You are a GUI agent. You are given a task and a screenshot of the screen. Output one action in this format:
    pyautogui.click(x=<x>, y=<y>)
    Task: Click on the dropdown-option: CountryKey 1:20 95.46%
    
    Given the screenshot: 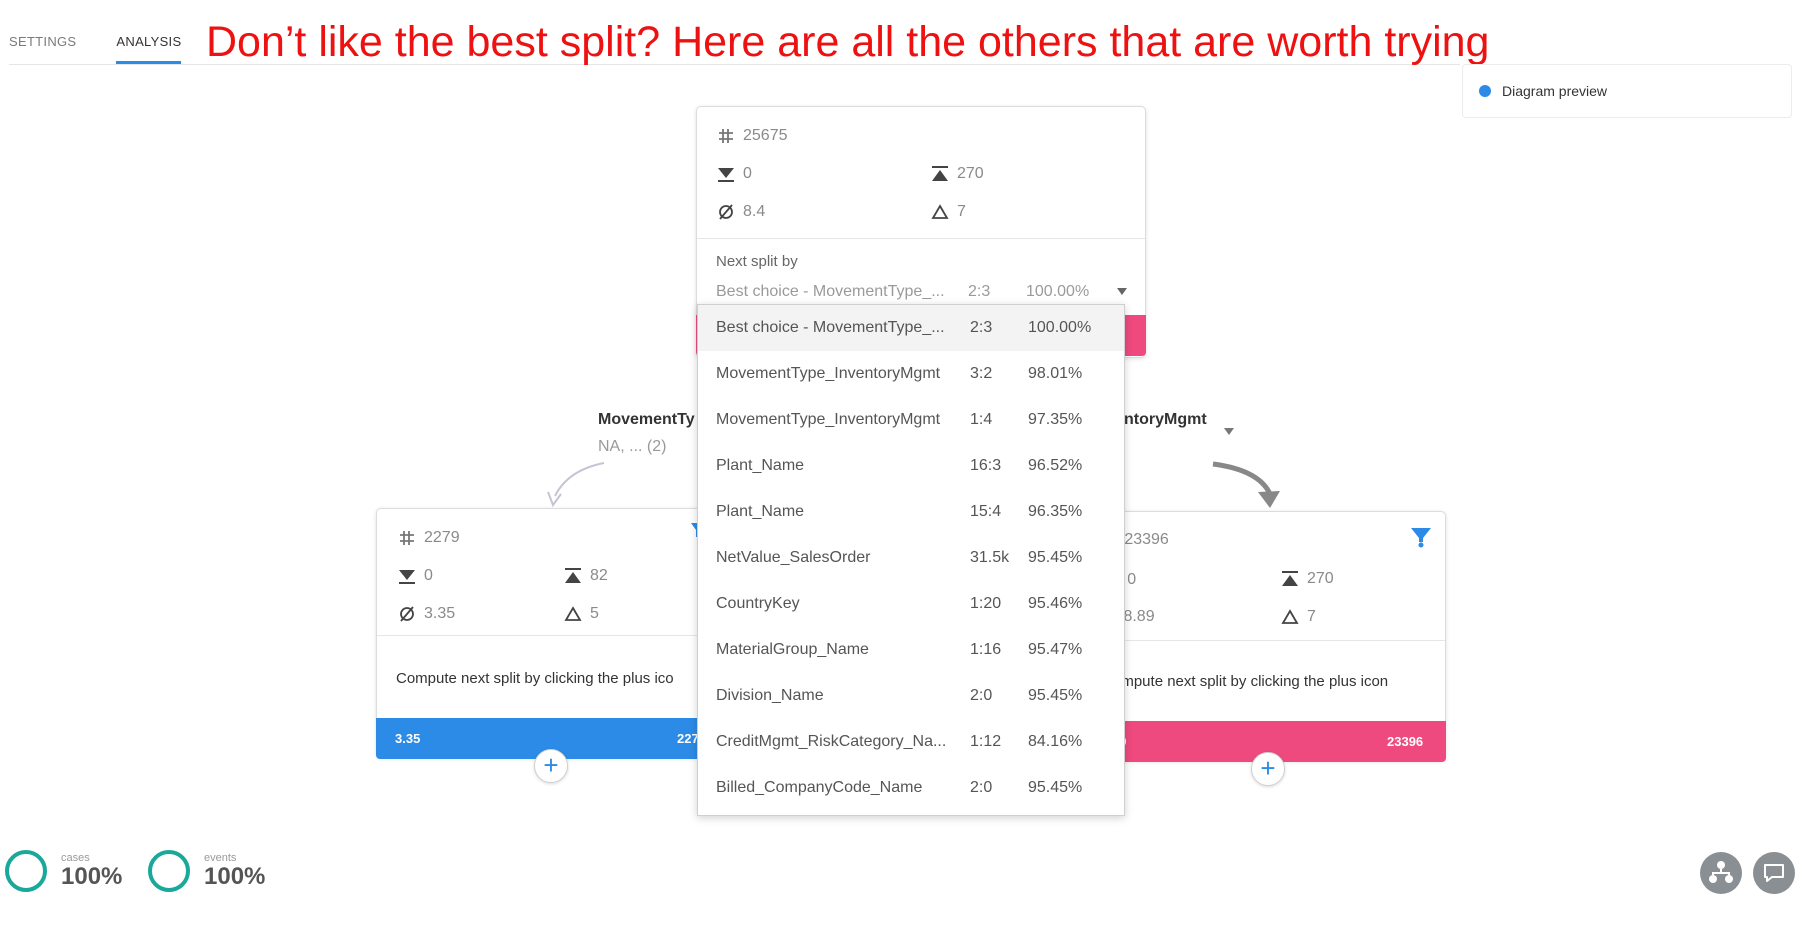 What is the action you would take?
    pyautogui.click(x=899, y=603)
    